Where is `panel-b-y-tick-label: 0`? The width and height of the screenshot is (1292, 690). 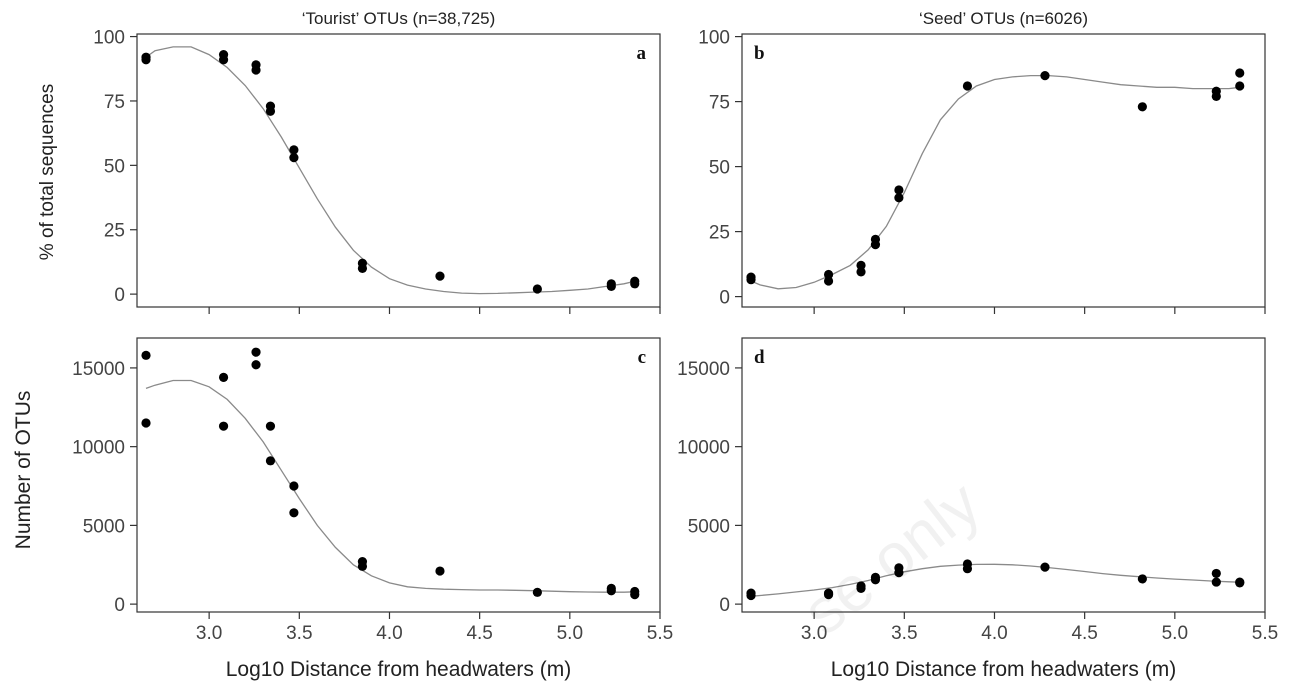
panel-b-y-tick-label: 0 is located at coordinates (724, 298).